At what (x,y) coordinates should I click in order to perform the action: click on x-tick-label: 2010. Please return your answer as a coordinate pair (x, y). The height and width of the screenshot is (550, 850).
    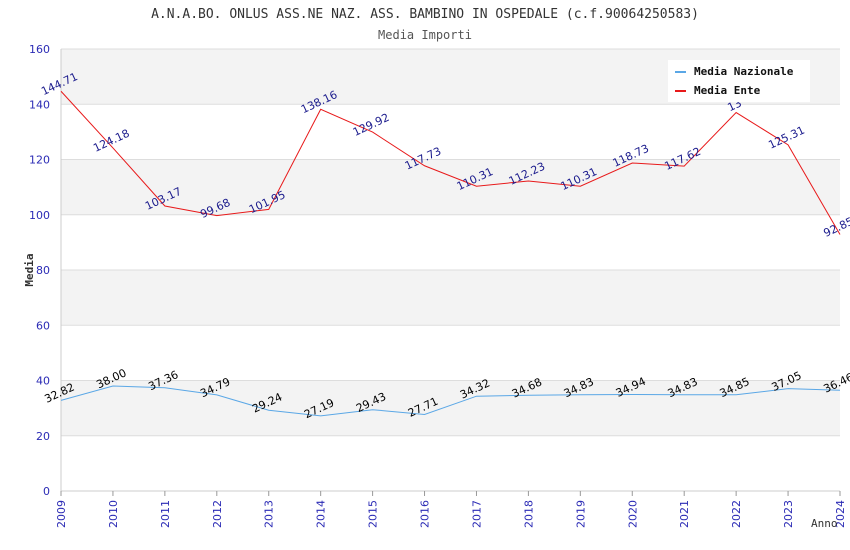
    Looking at the image, I should click on (113, 514).